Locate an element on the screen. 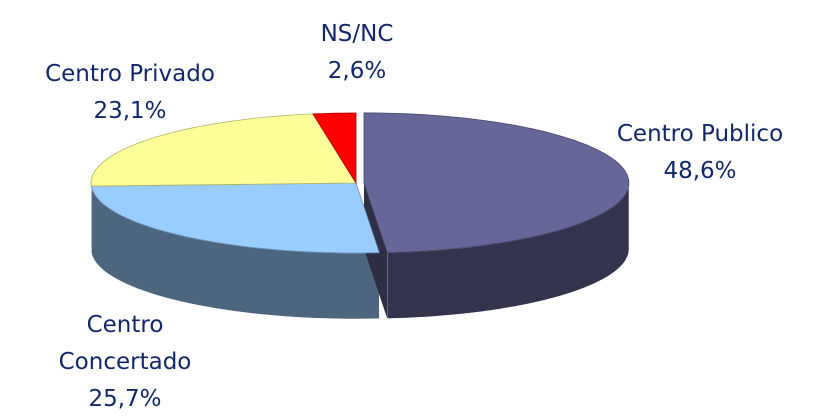  value-label: 48,6% is located at coordinates (700, 171).